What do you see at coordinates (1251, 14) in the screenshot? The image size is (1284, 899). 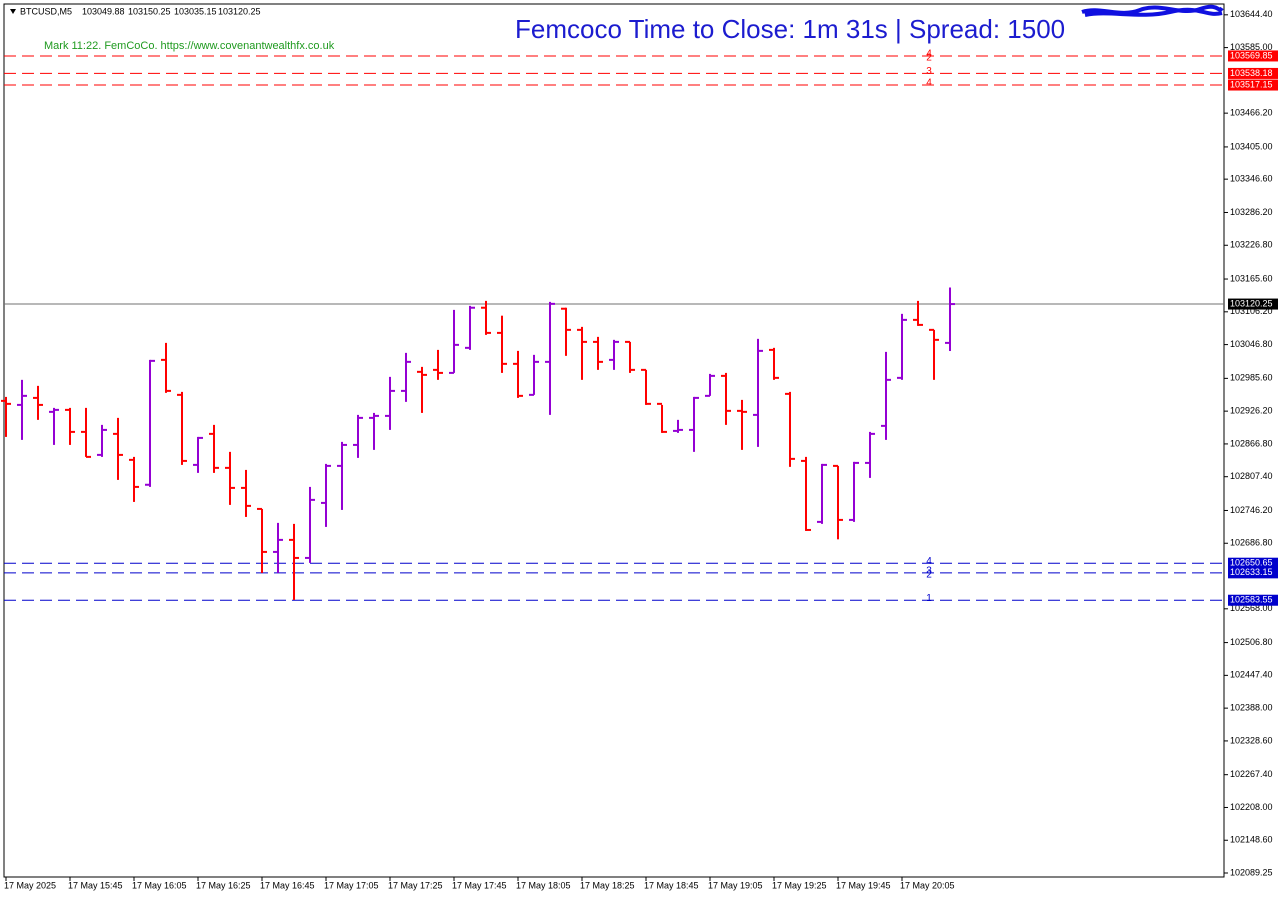 I see `y-tick-label: 103644.40` at bounding box center [1251, 14].